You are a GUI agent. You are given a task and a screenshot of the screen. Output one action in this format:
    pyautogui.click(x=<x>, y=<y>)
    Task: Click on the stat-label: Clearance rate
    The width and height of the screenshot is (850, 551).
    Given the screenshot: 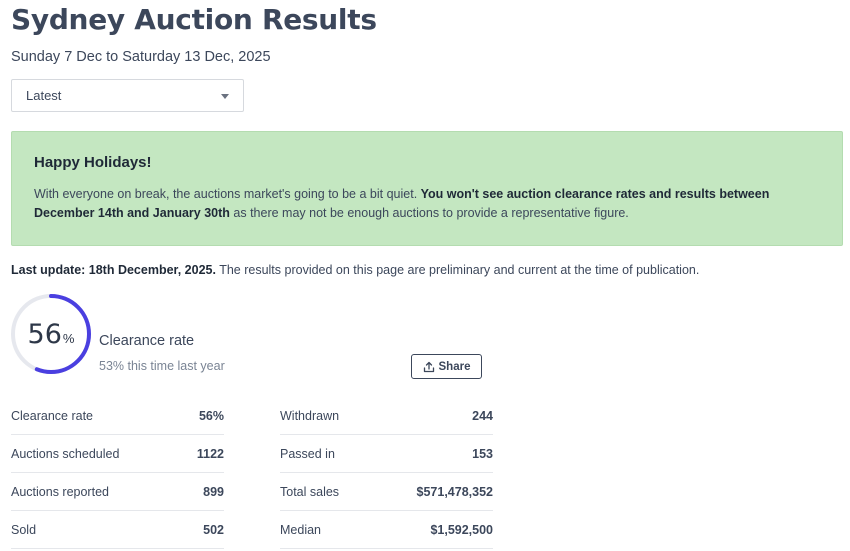 What is the action you would take?
    pyautogui.click(x=52, y=415)
    